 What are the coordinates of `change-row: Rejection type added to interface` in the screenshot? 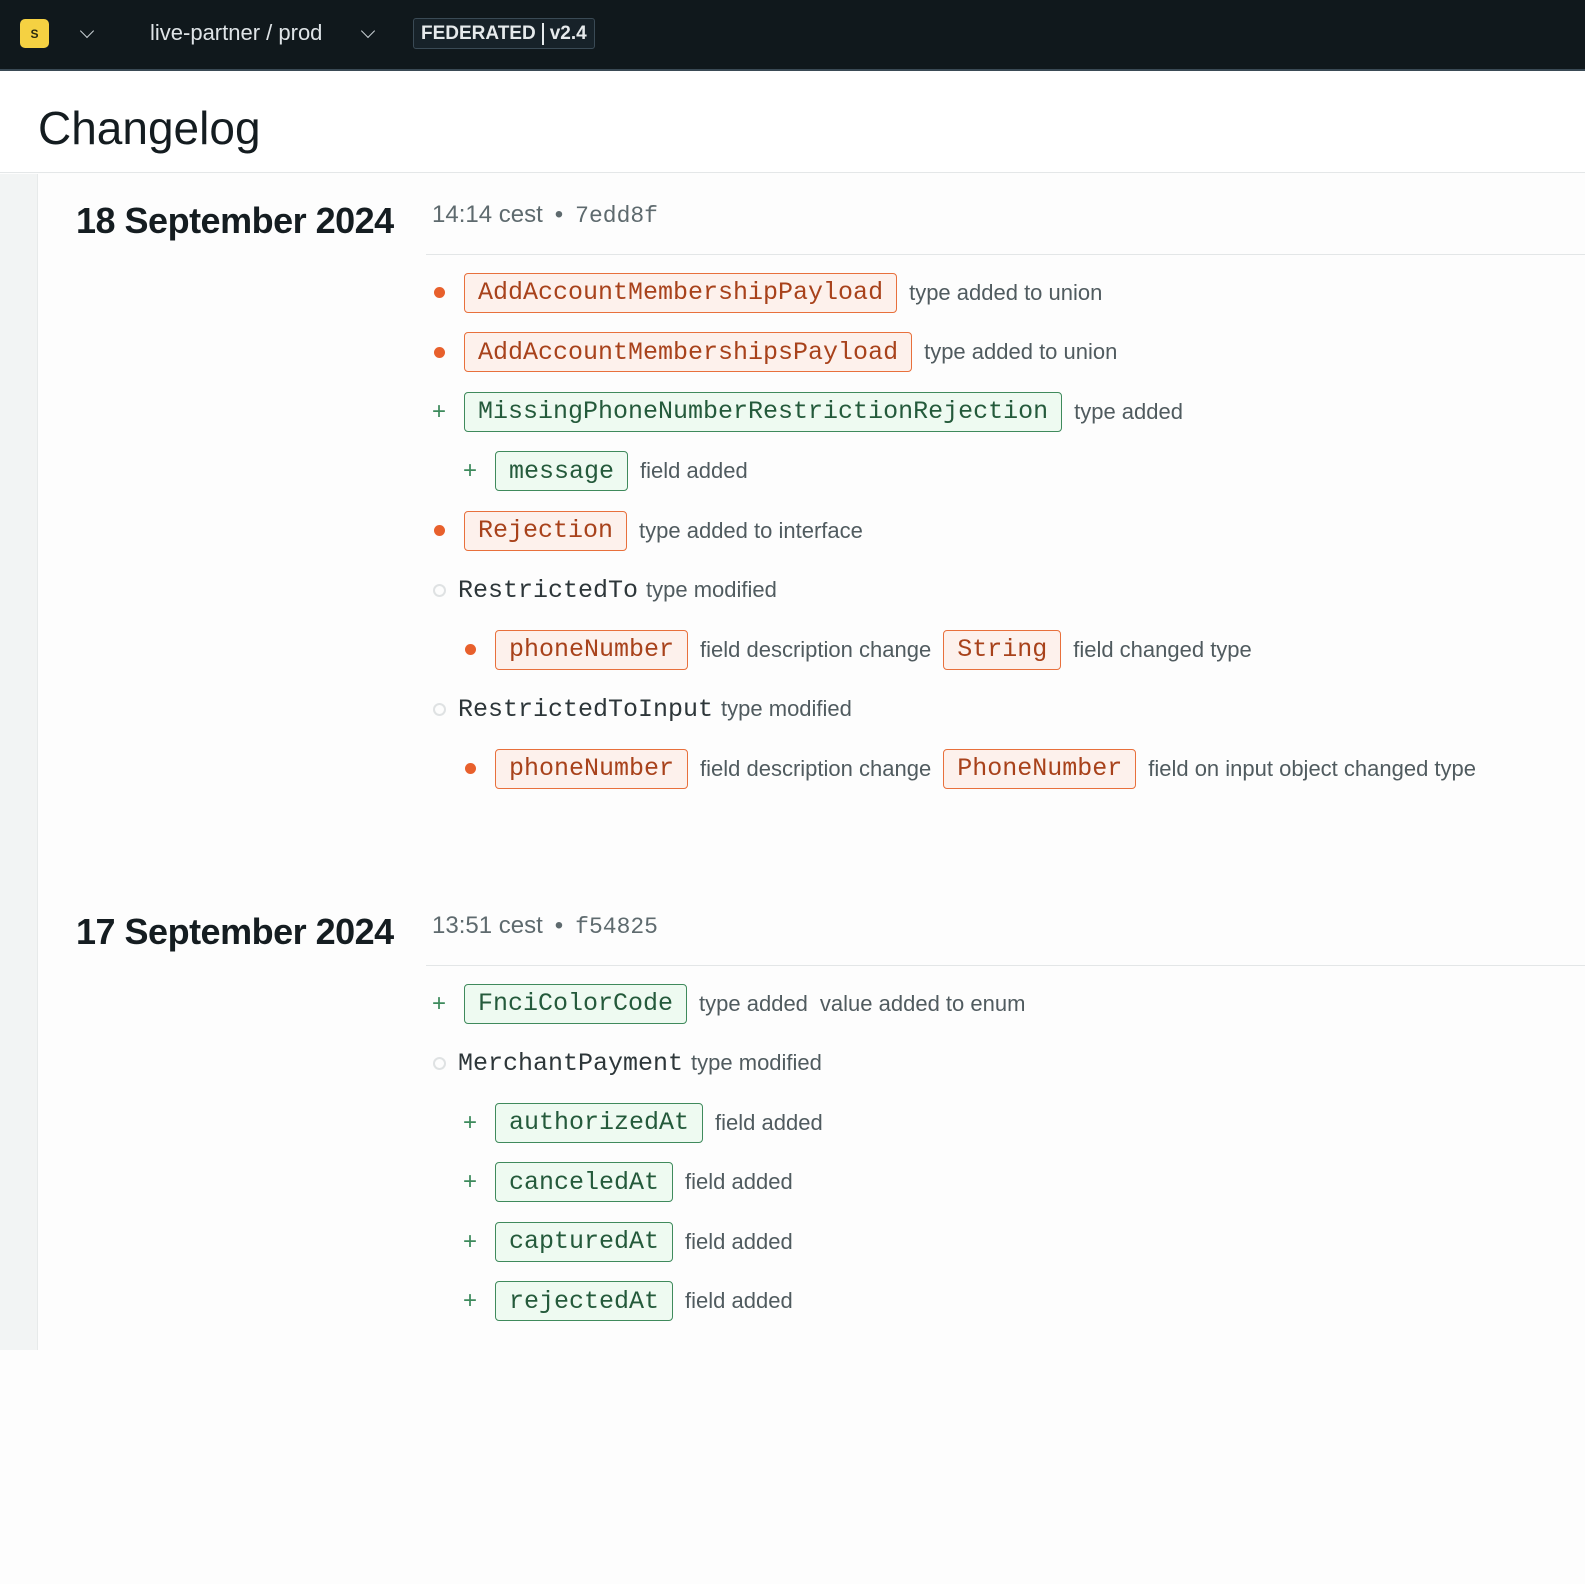 It's located at (957, 531).